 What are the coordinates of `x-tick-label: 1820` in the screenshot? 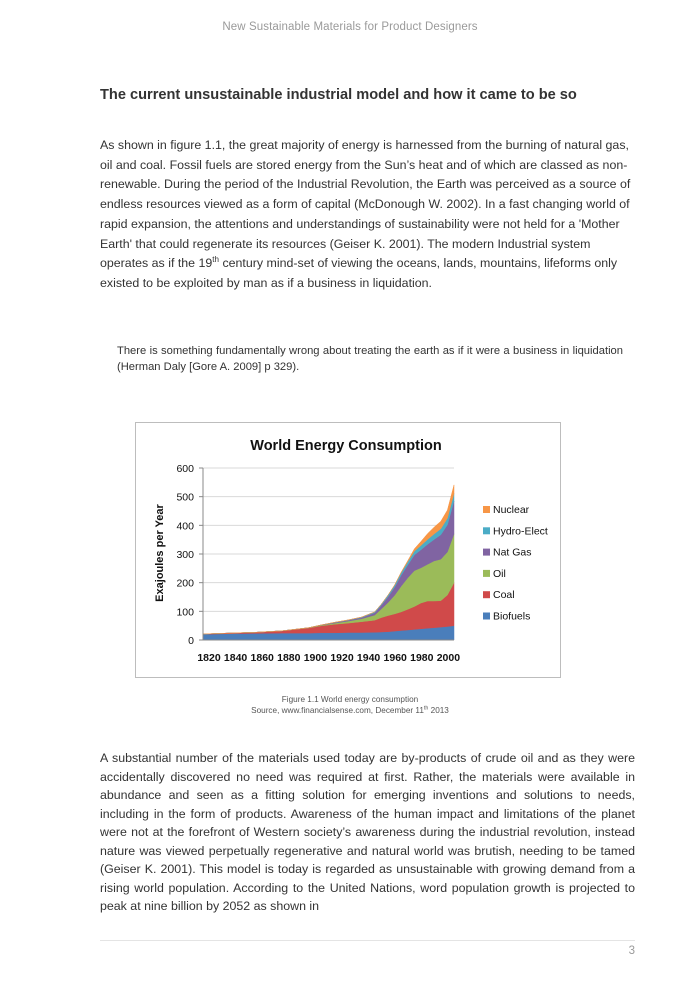 It's located at (209, 658).